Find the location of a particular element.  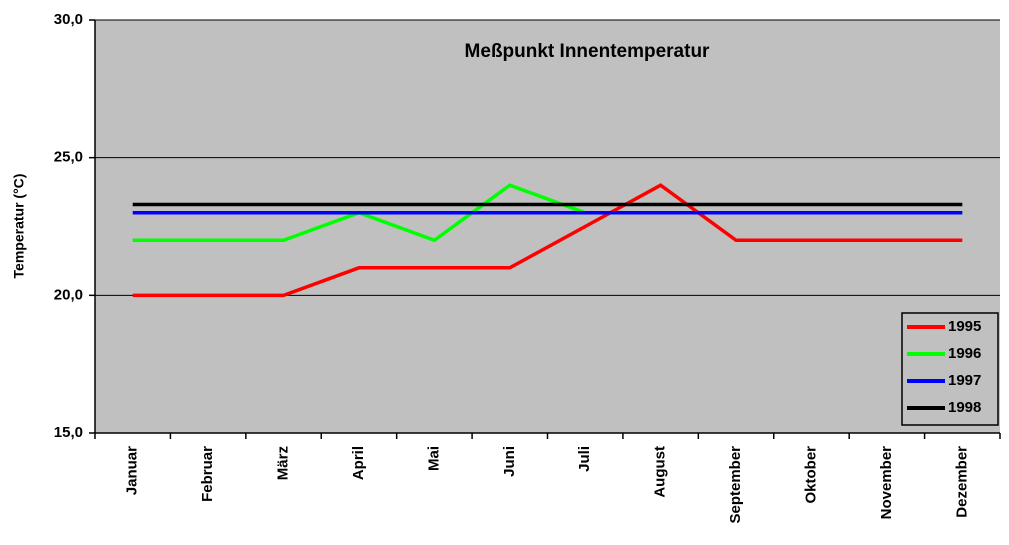

legend-label: 1998 is located at coordinates (964, 407).